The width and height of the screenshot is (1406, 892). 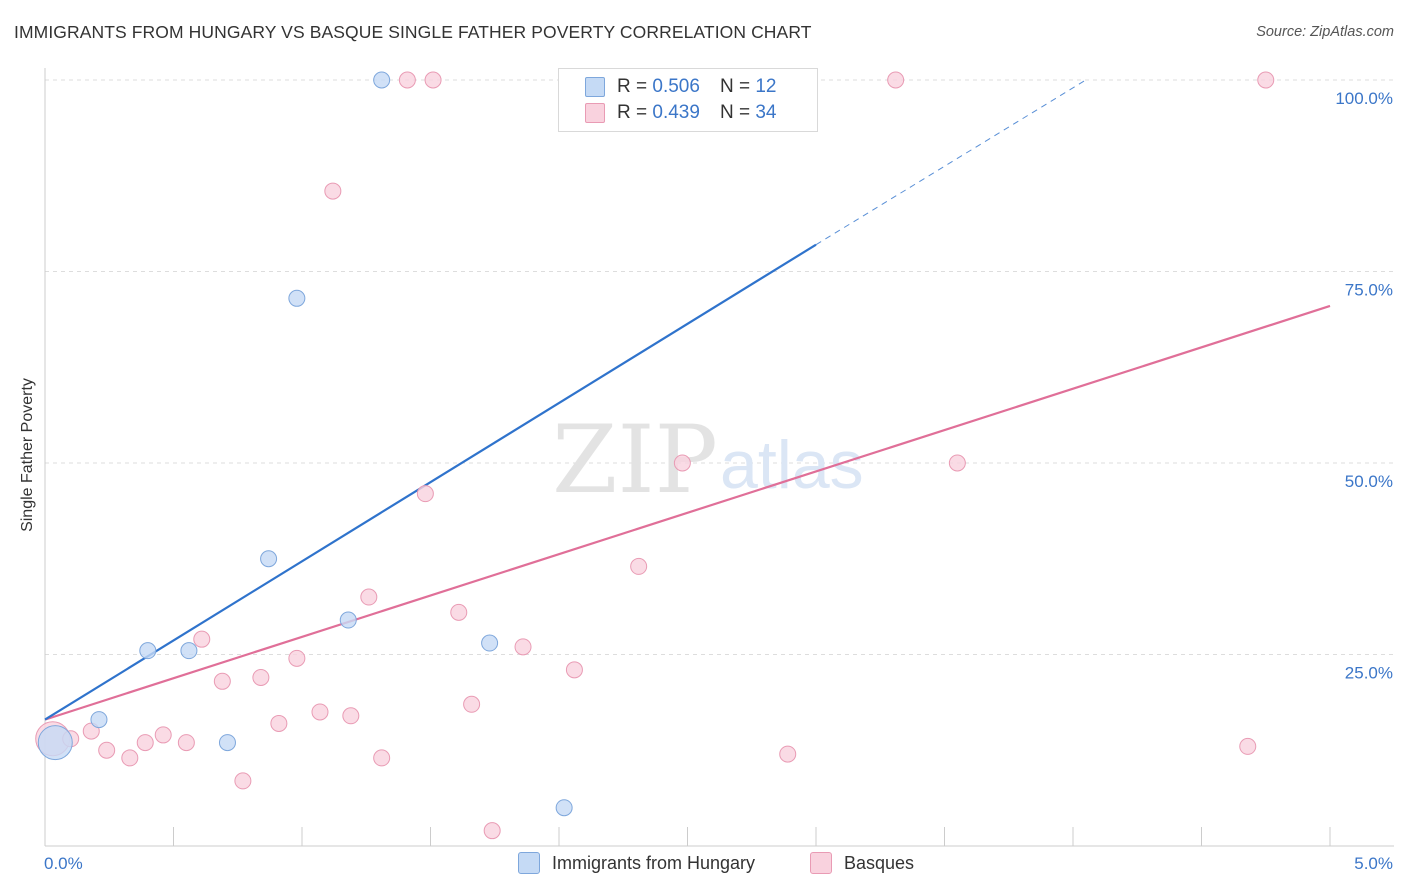 I want to click on legend-row-basques: R = 0.439 N = 34, so click(x=680, y=113).